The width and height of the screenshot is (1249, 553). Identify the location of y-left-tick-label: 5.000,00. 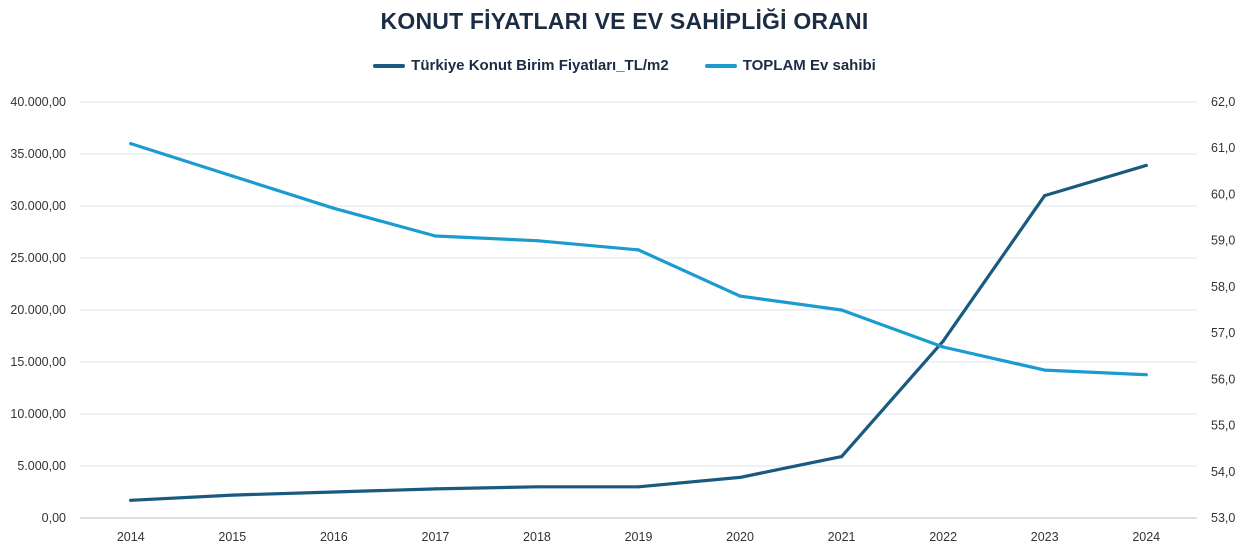
(41, 466).